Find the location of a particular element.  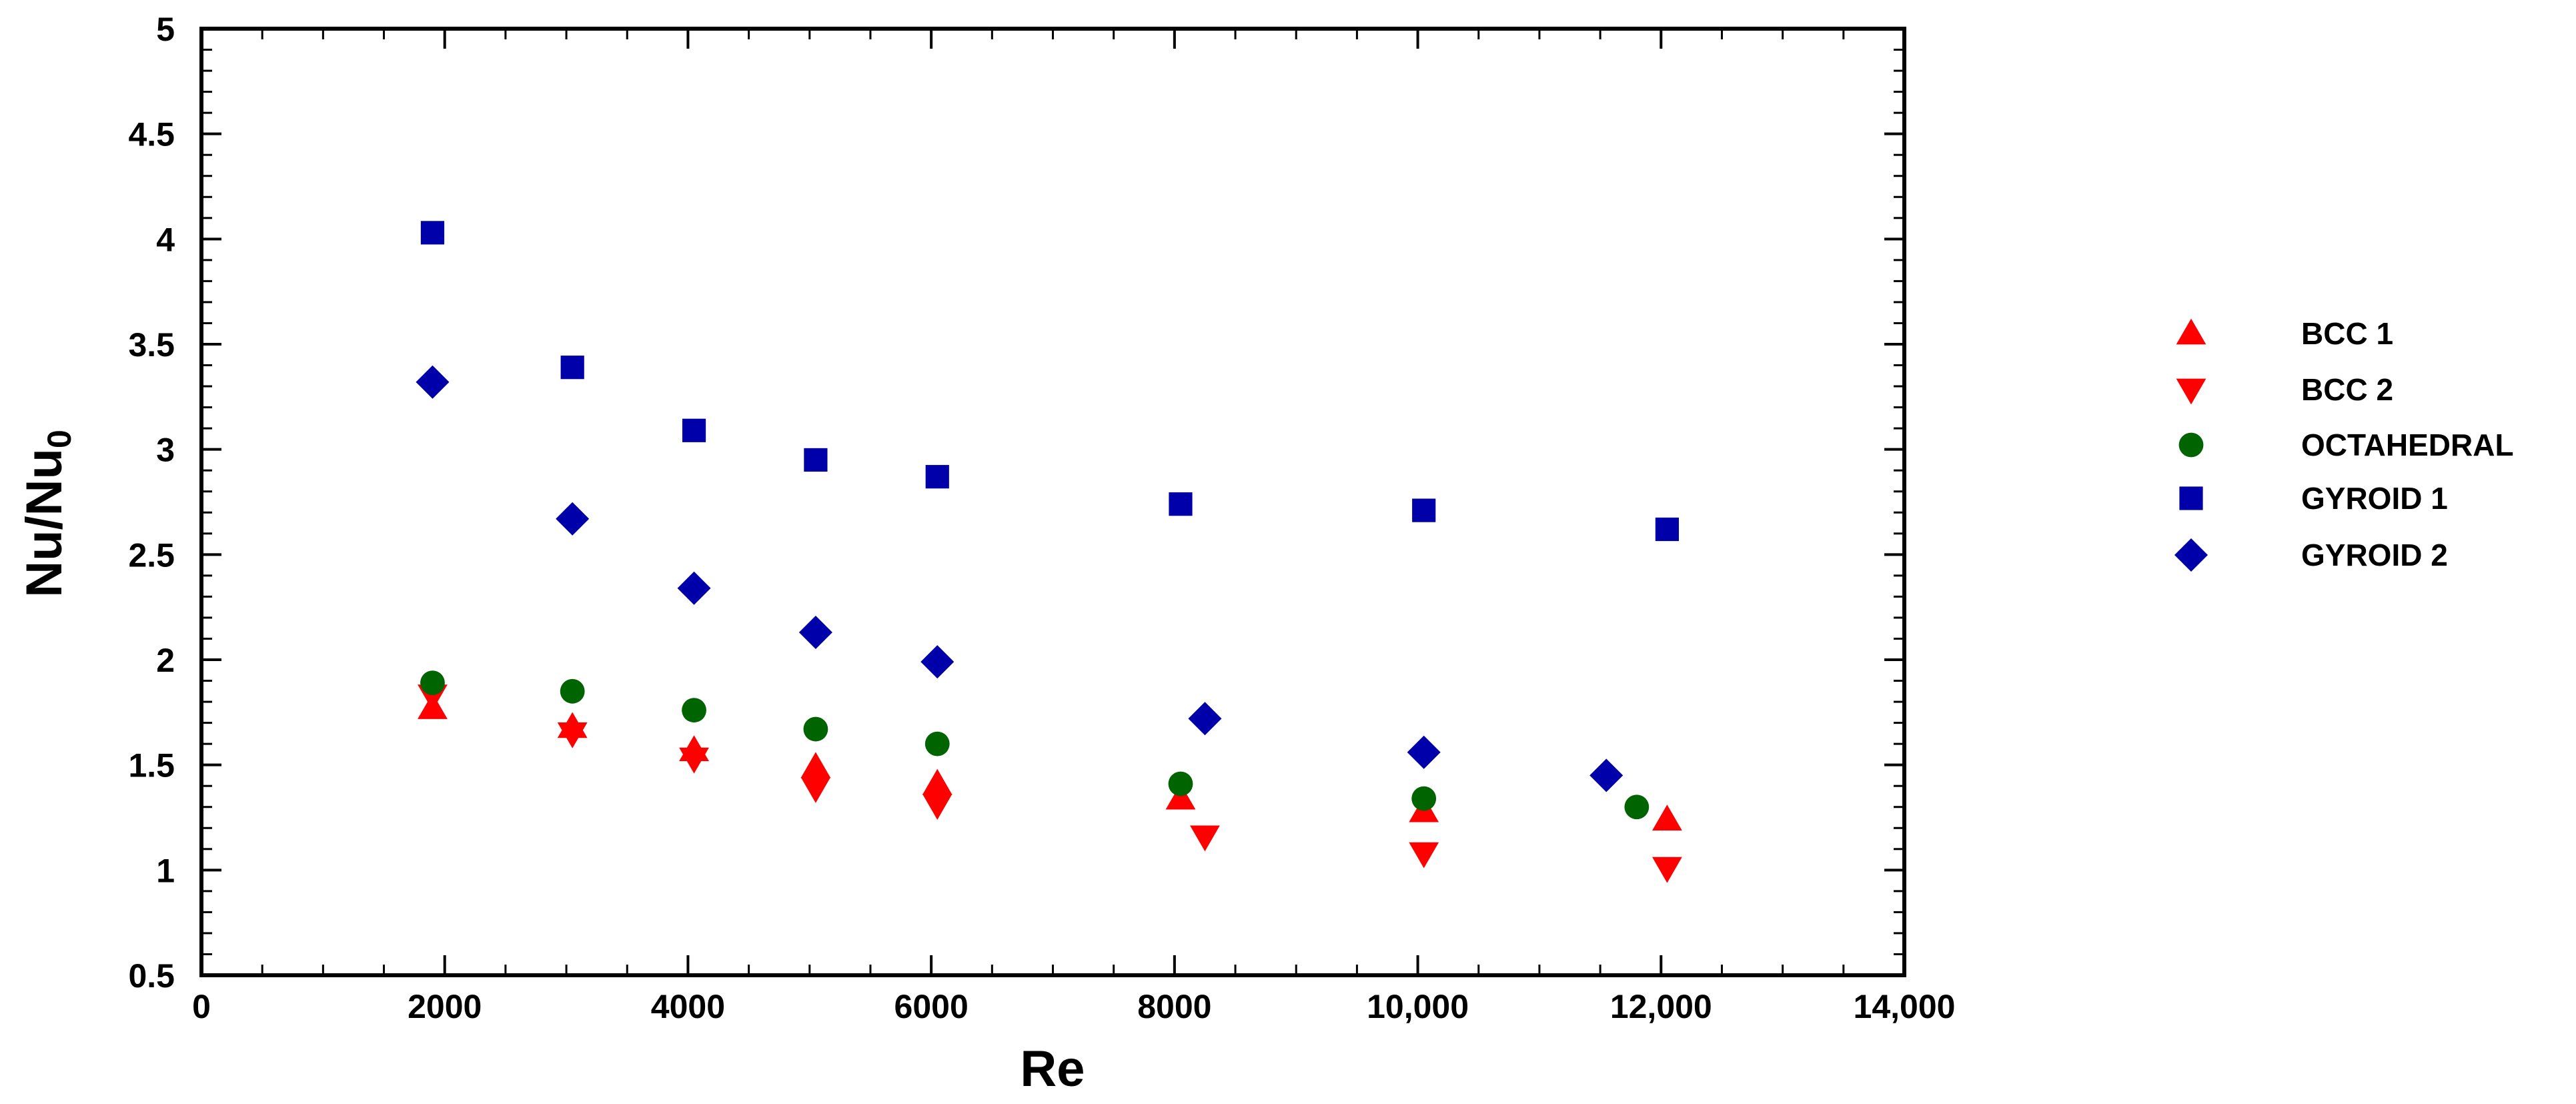

x-axis-title: Re is located at coordinates (1052, 1069).